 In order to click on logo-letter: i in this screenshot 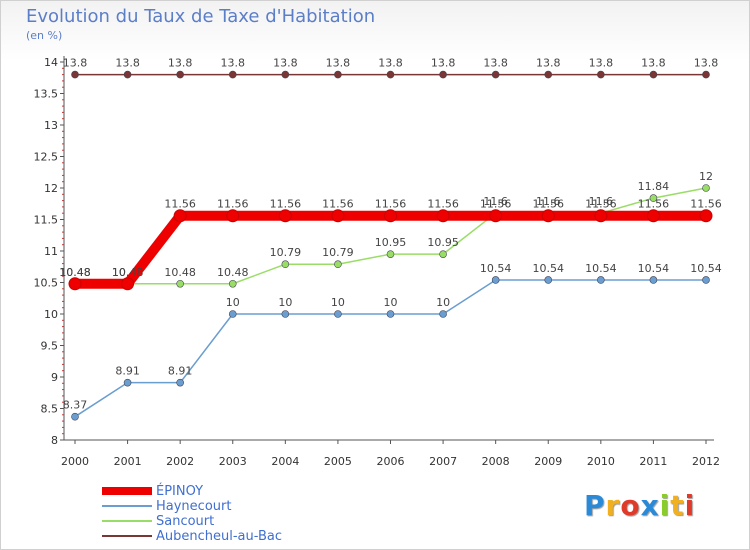, I will do `click(665, 505)`.